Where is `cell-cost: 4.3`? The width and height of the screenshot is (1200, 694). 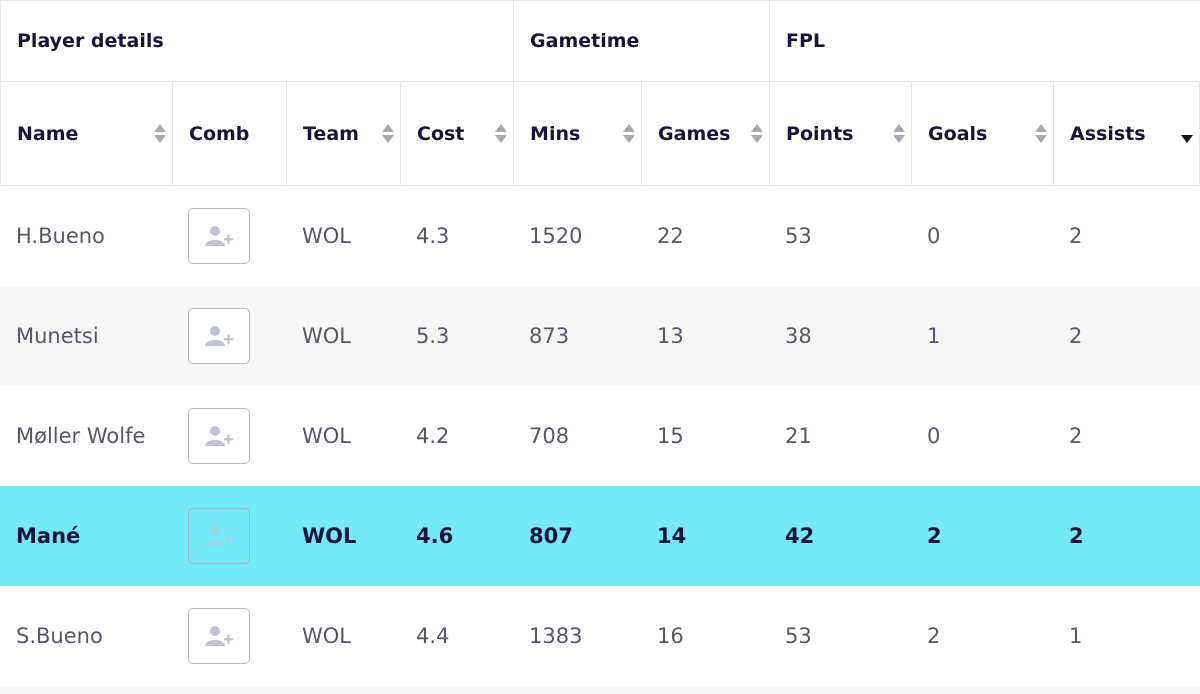 cell-cost: 4.3 is located at coordinates (433, 236).